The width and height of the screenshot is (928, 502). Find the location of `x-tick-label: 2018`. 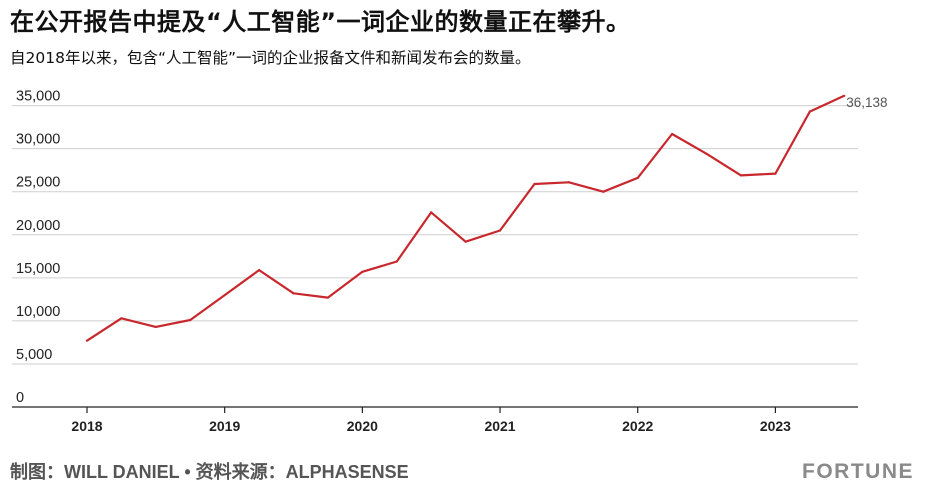

x-tick-label: 2018 is located at coordinates (86, 426).